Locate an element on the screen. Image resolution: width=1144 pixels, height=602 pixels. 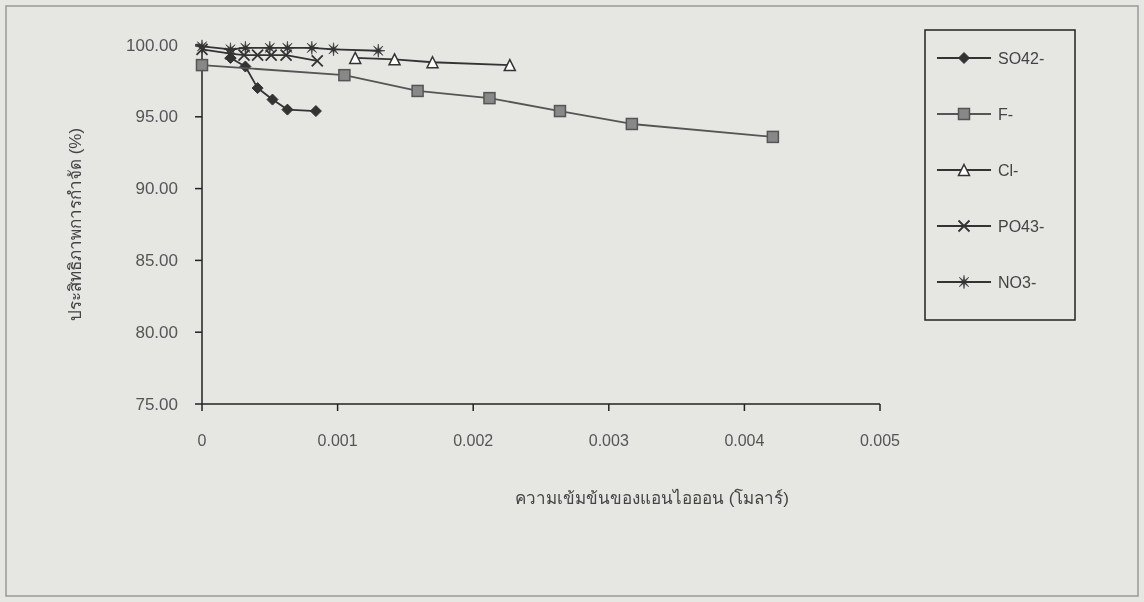
x-tick-label: 0.003 is located at coordinates (608, 440).